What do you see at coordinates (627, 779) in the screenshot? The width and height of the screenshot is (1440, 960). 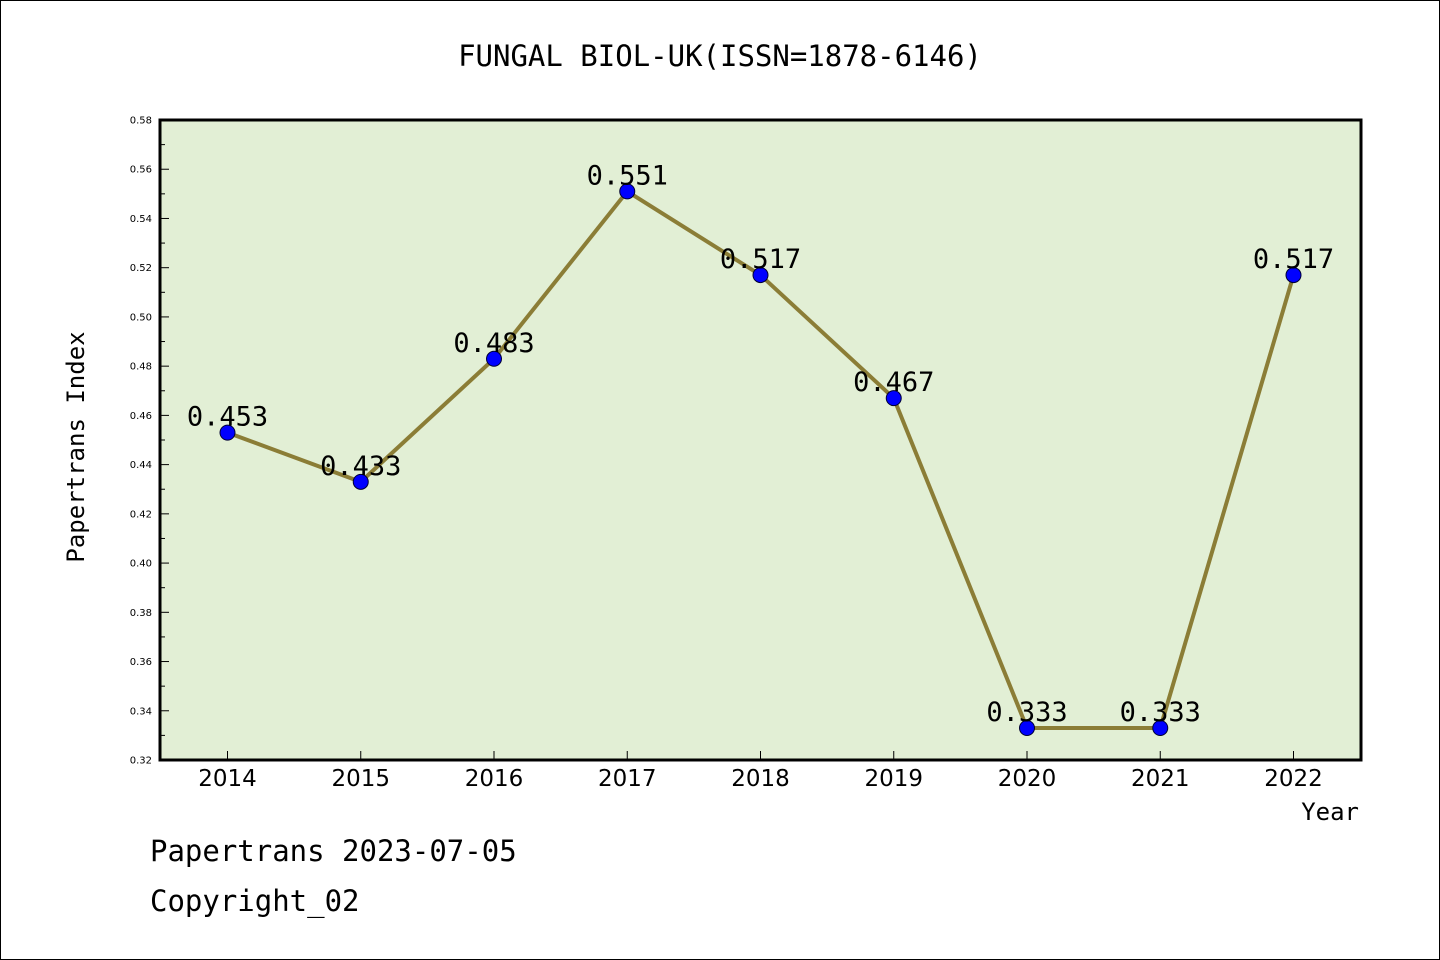 I see `x-tick-label: 2017` at bounding box center [627, 779].